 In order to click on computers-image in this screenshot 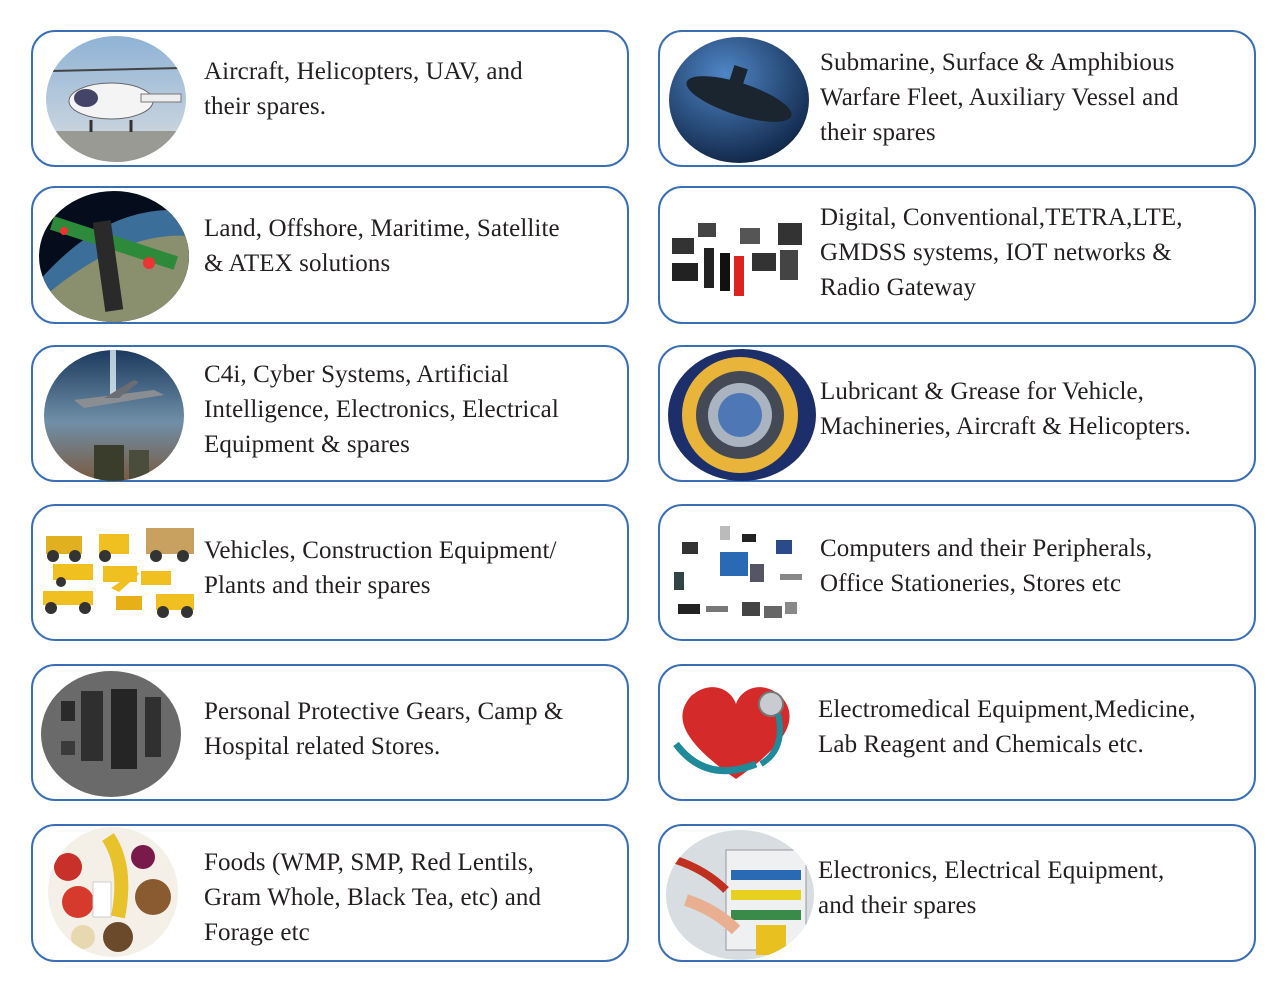, I will do `click(737, 574)`.